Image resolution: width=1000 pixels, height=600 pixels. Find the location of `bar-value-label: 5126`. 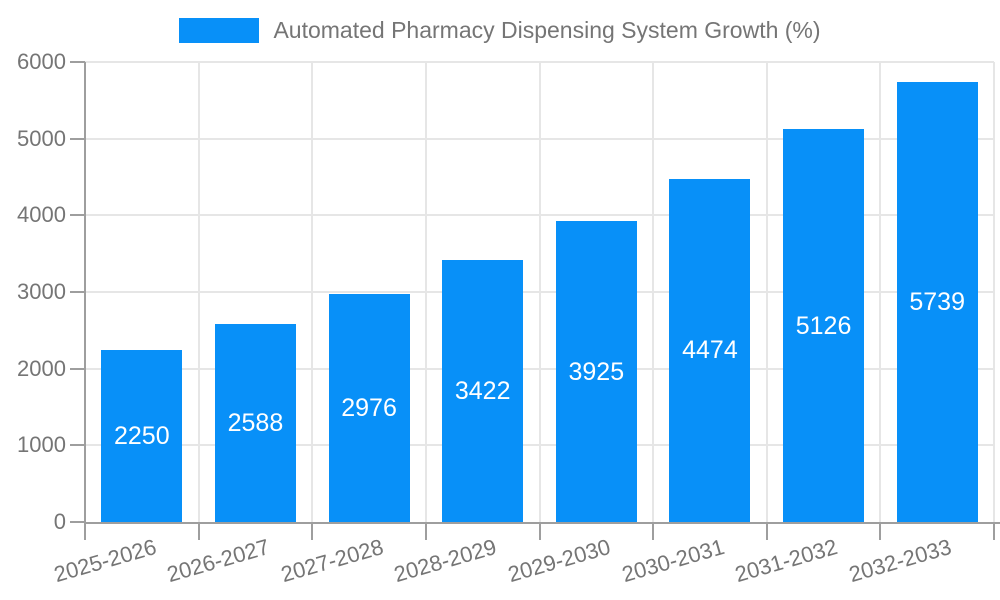

bar-value-label: 5126 is located at coordinates (823, 325).